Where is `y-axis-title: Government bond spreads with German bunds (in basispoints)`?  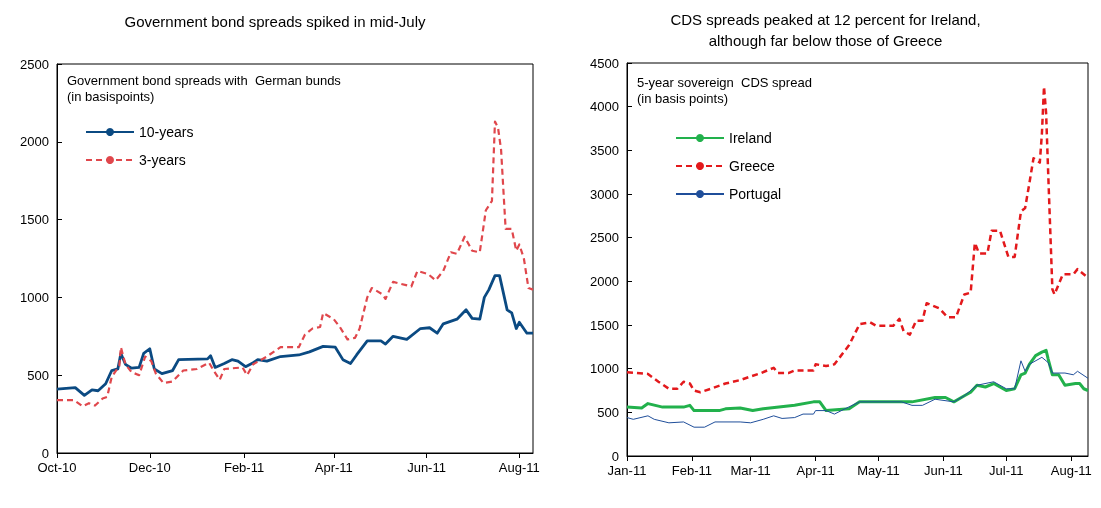 y-axis-title: Government bond spreads with German bunds (in basispoints) is located at coordinates (204, 88).